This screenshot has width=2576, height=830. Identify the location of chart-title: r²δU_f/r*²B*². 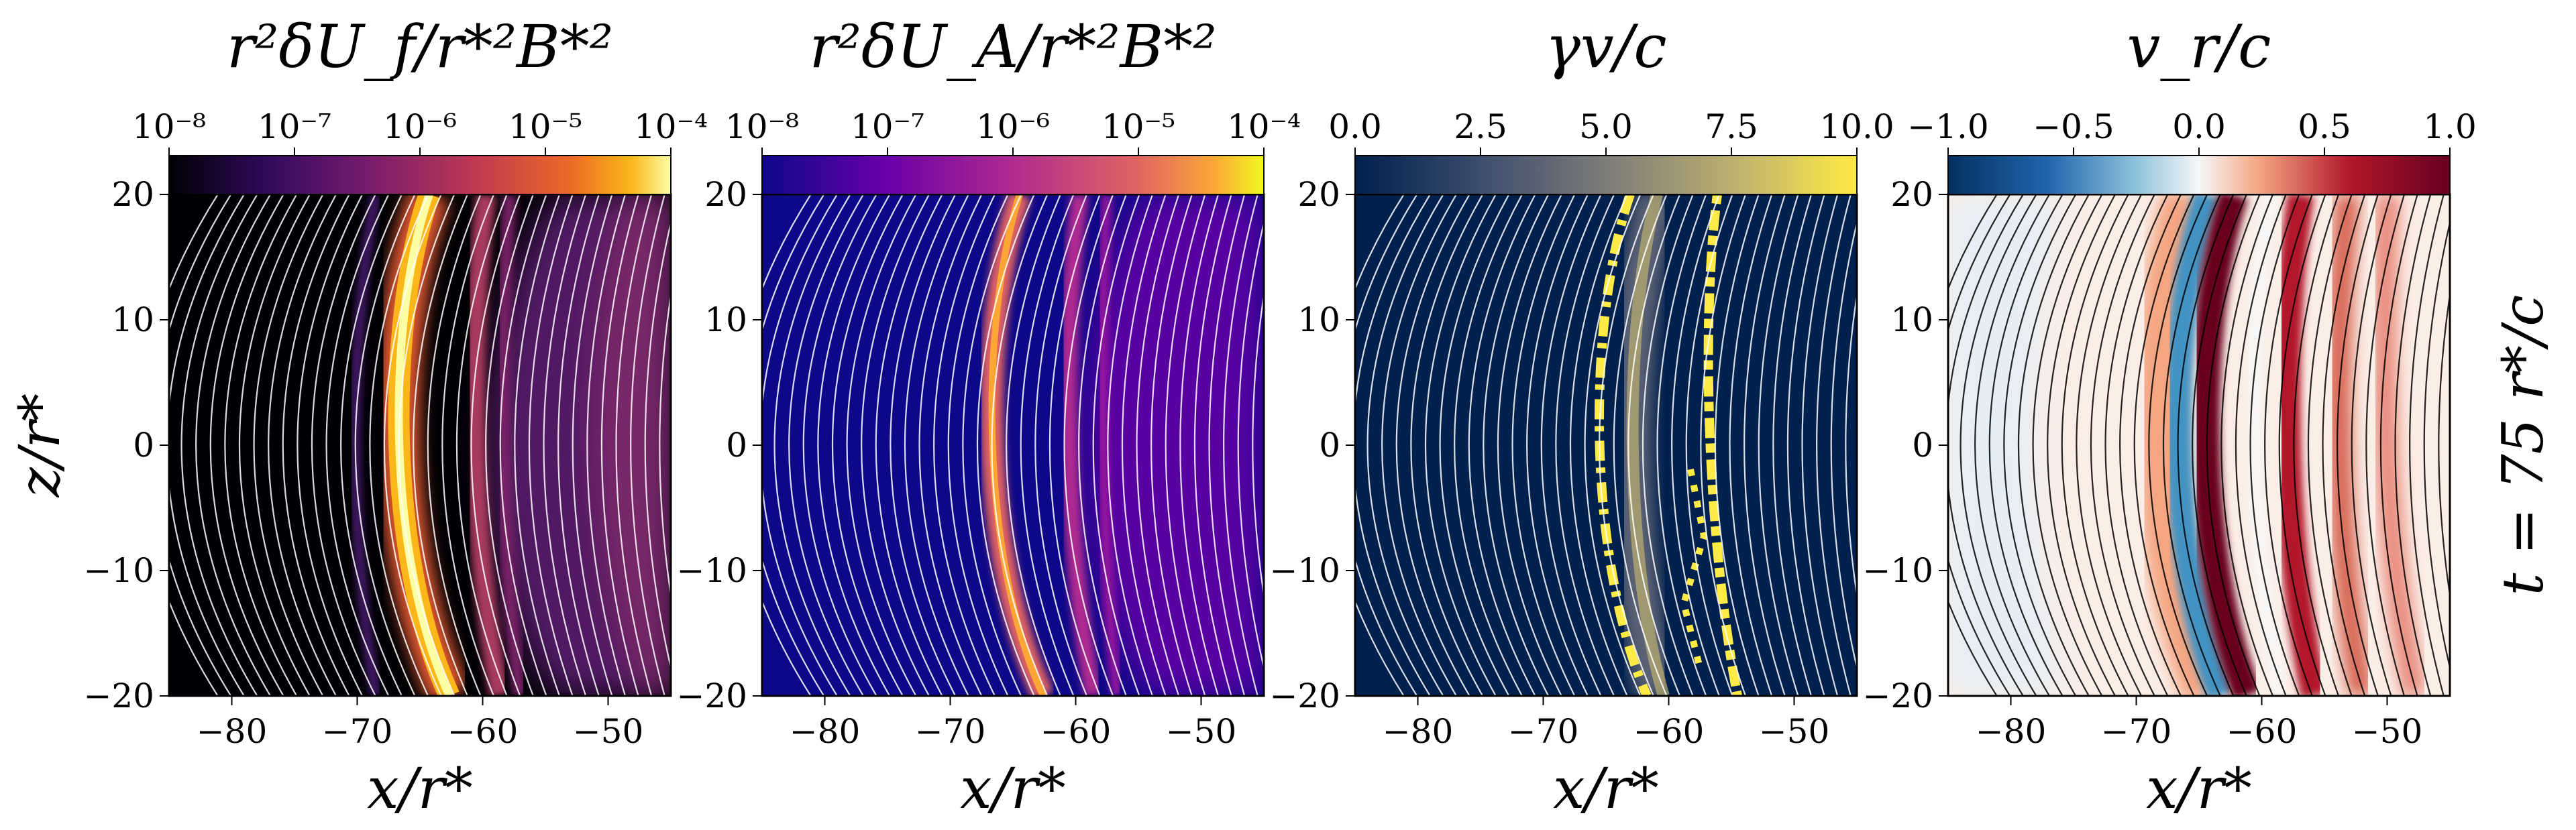
(420, 46).